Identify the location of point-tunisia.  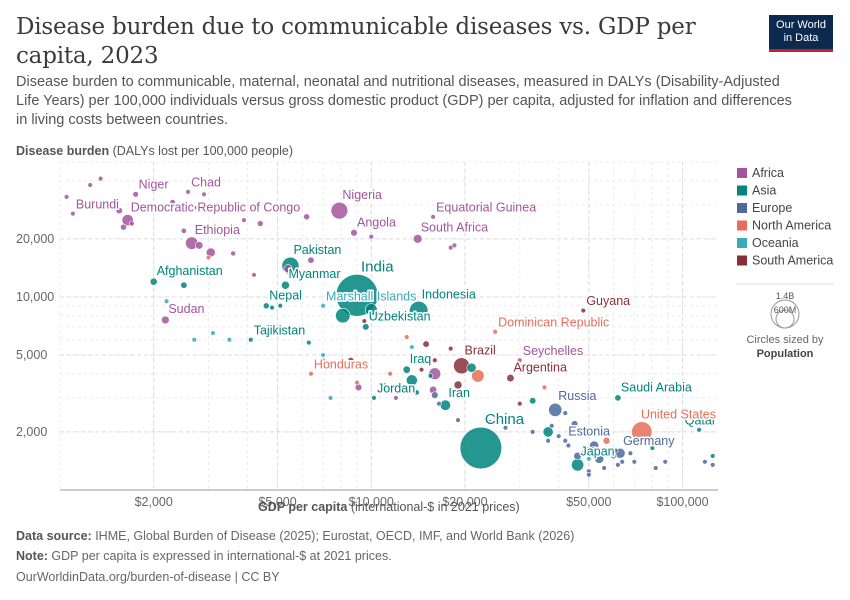
(396, 398).